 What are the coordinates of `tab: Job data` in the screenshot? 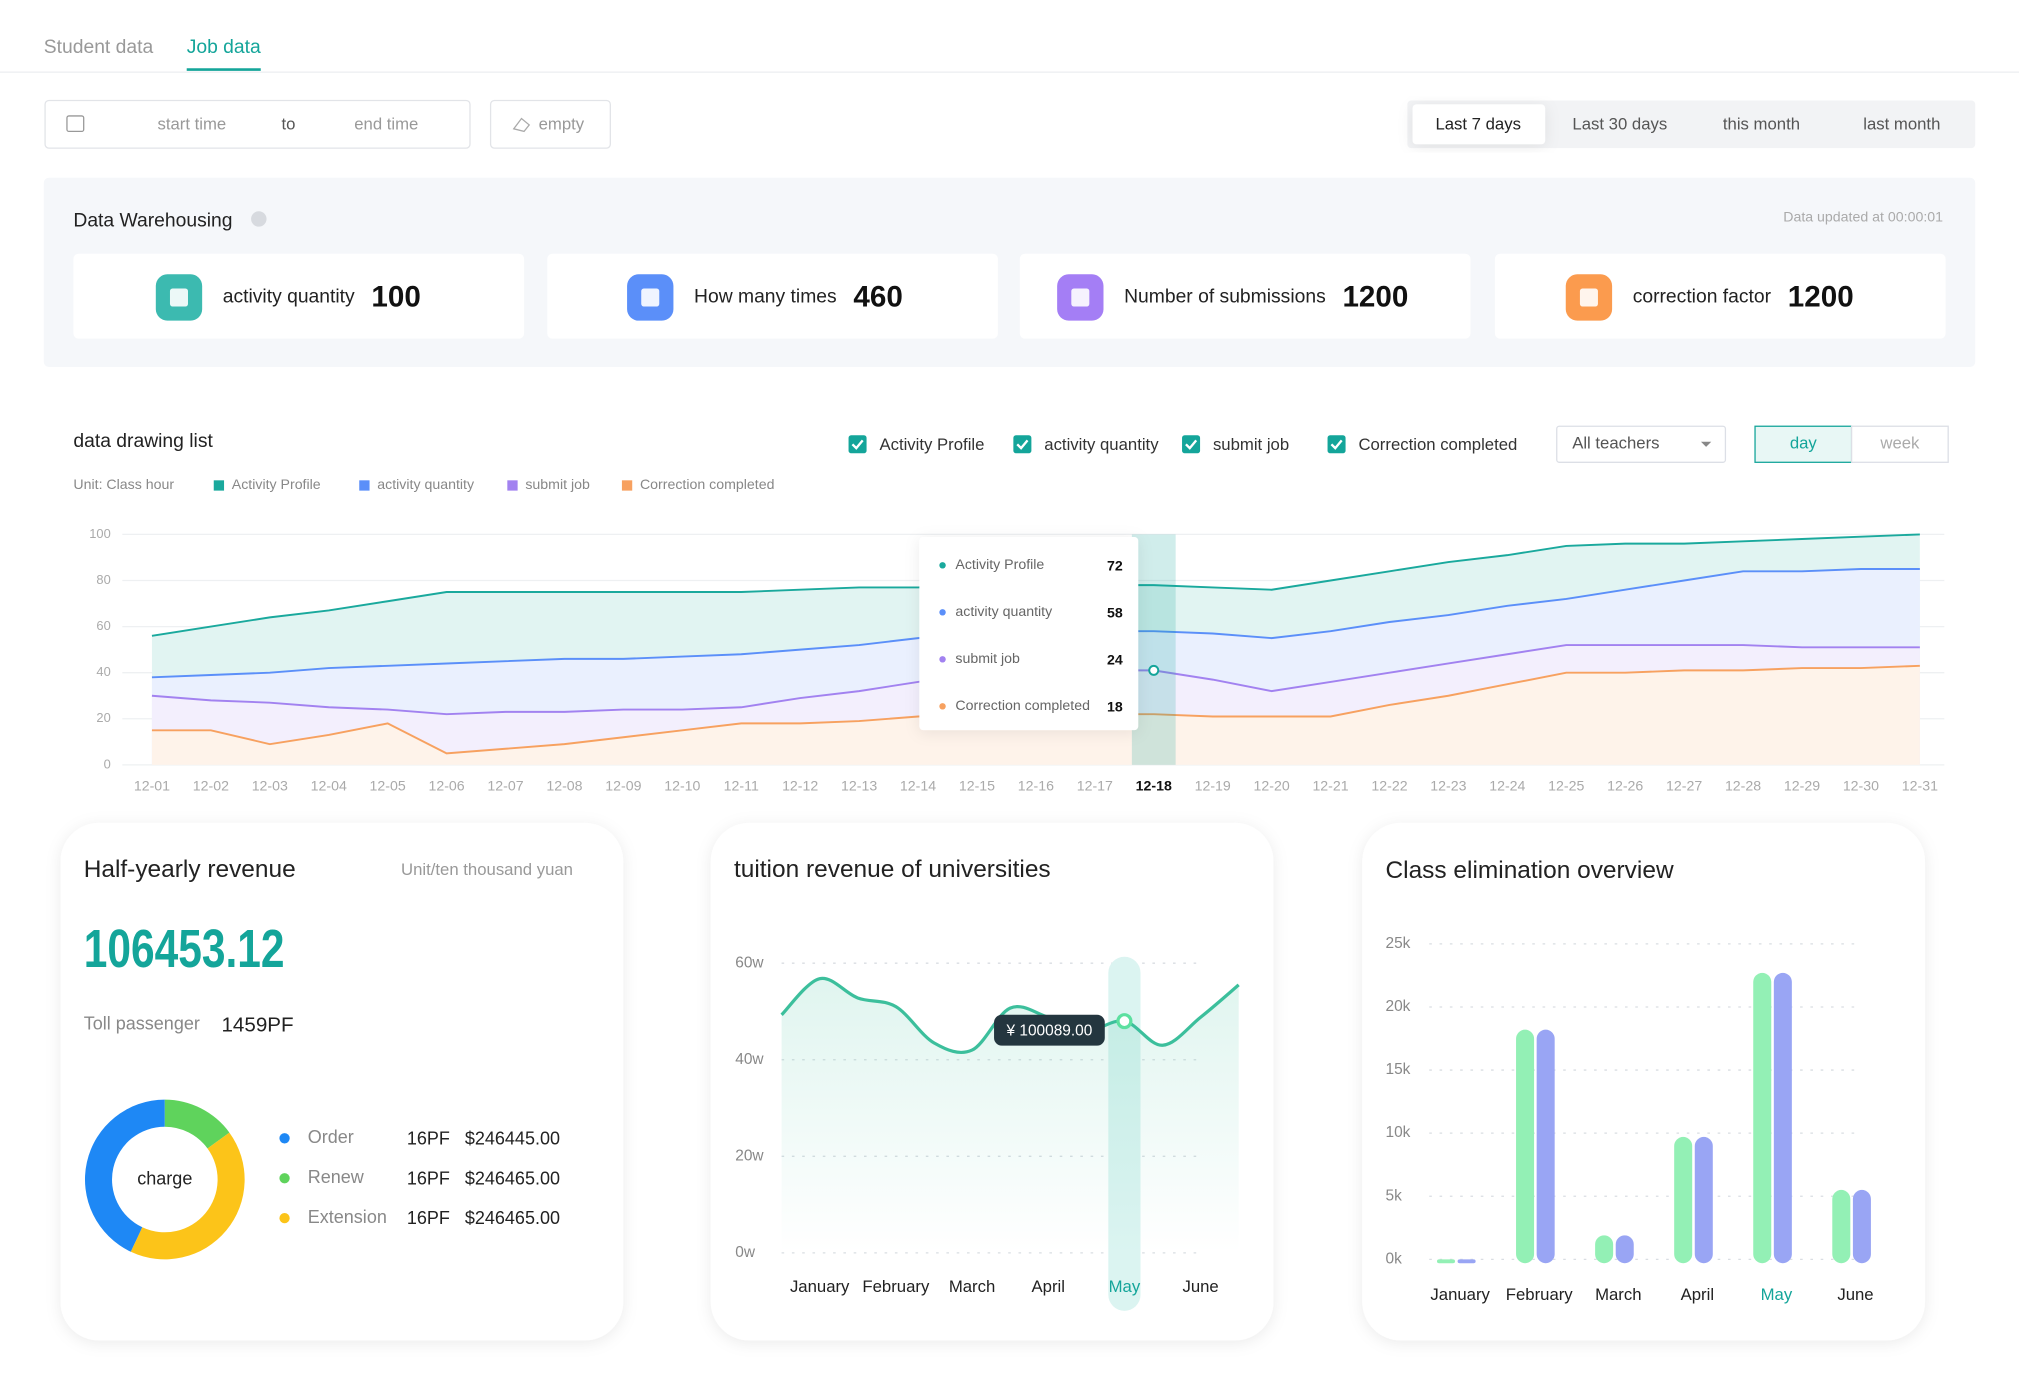 It's located at (224, 47).